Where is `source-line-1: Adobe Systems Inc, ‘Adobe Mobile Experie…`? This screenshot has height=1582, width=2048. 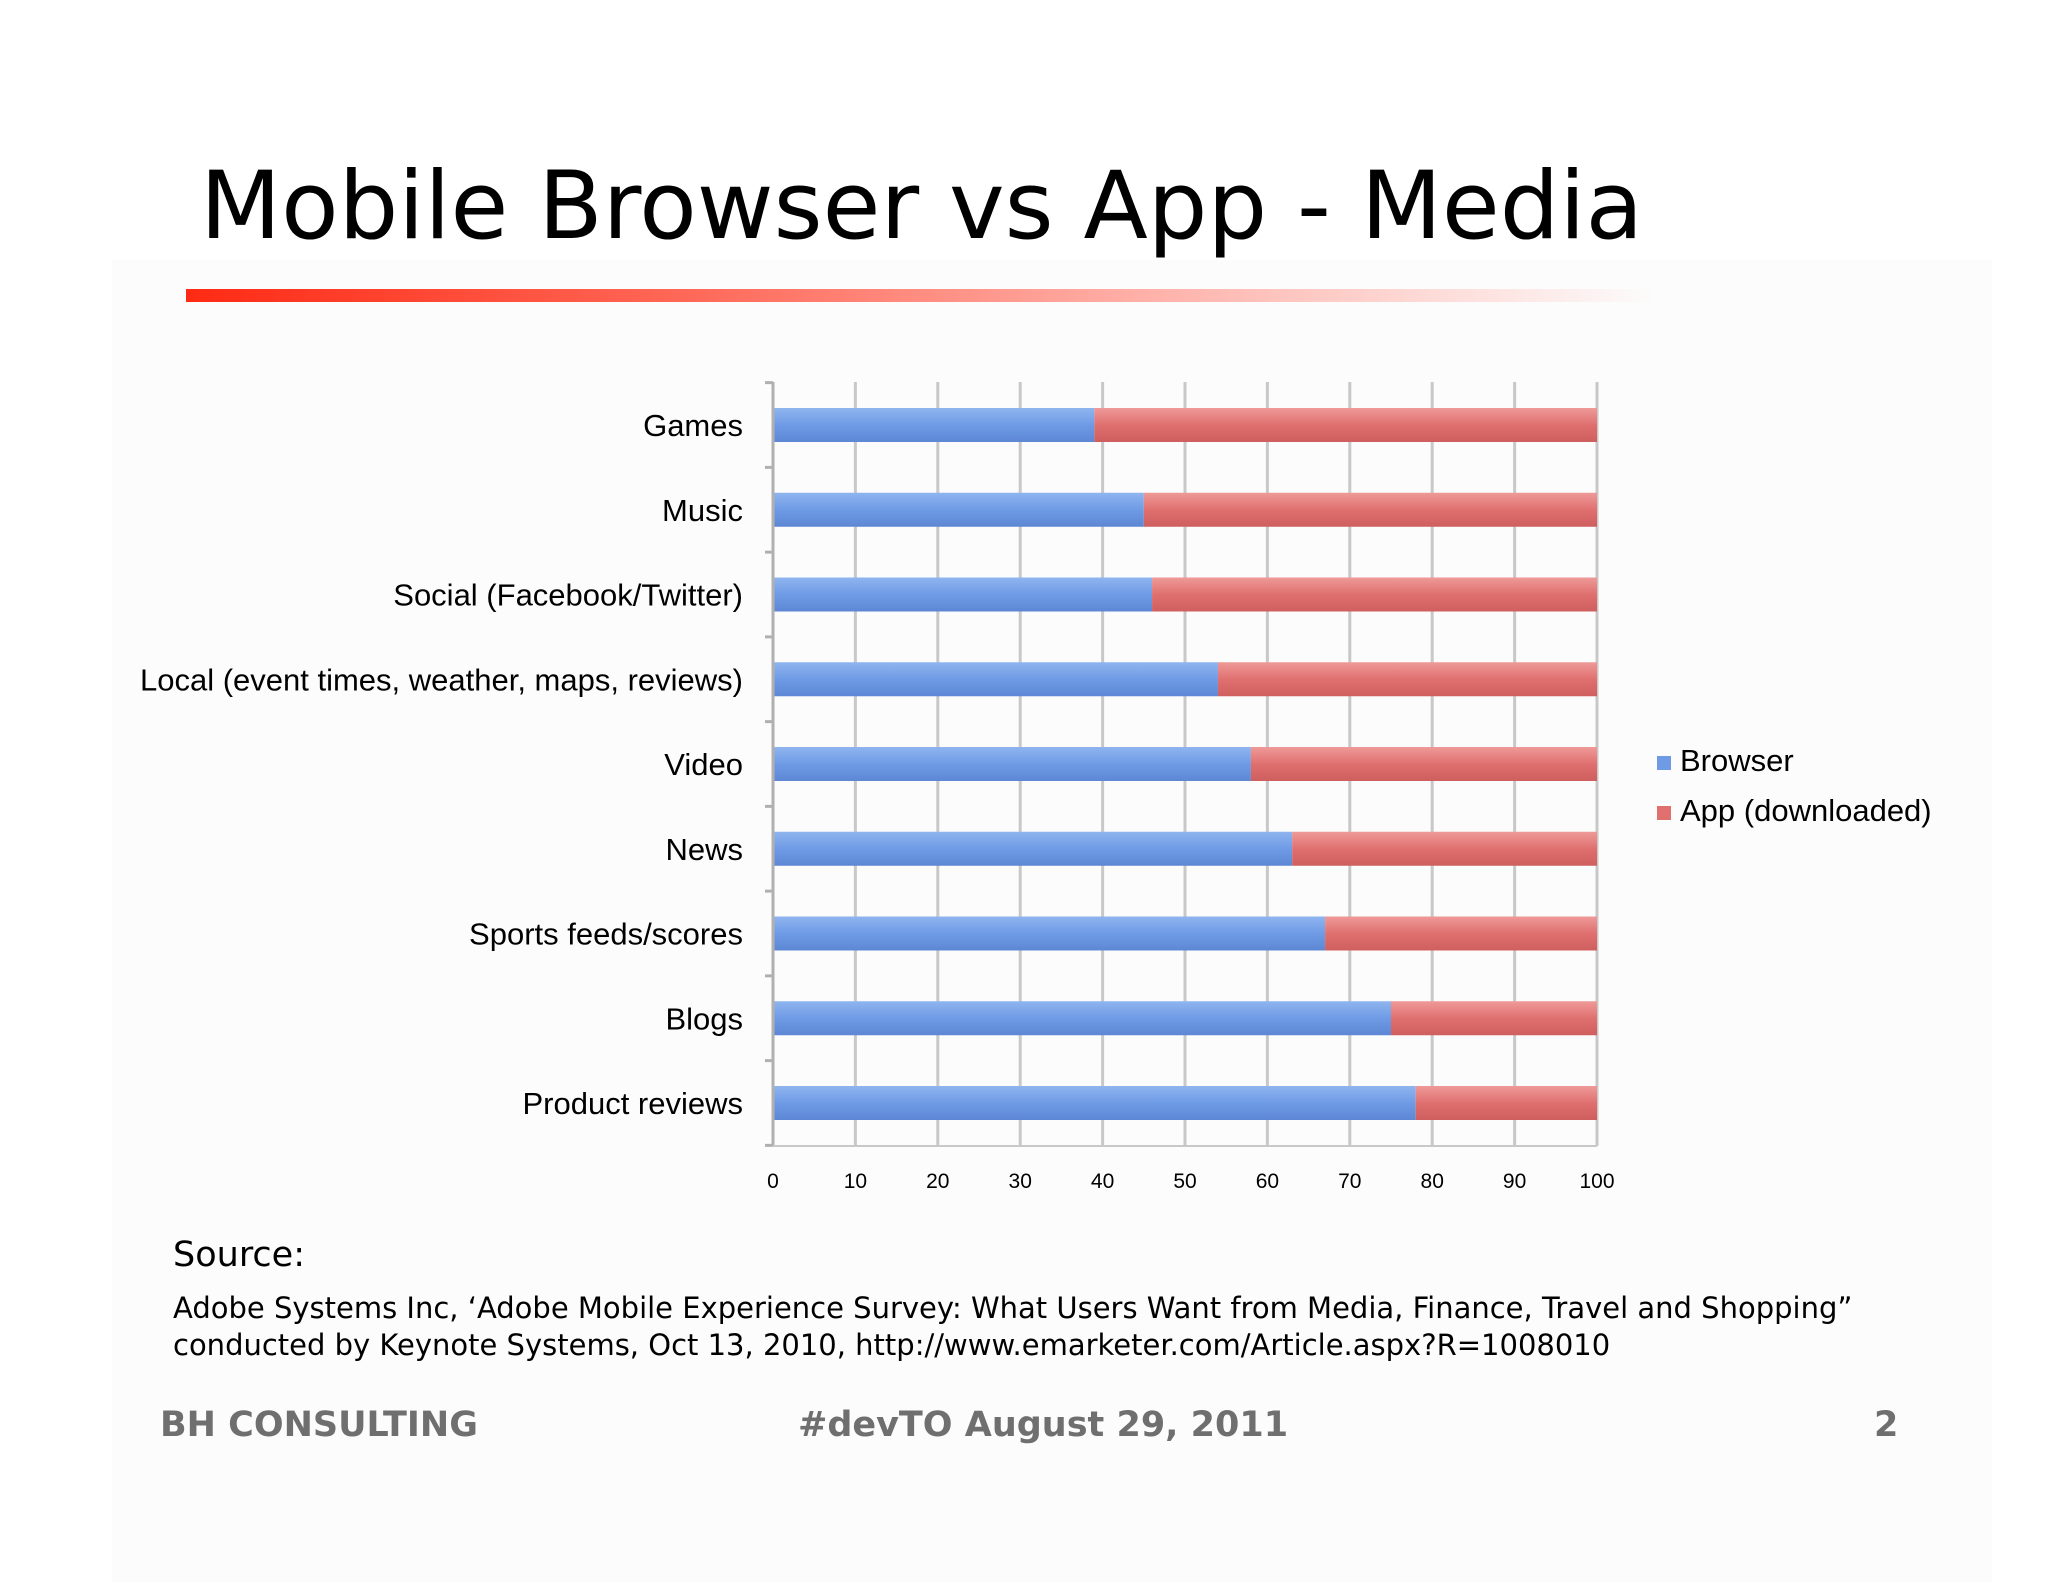 source-line-1: Adobe Systems Inc, ‘Adobe Mobile Experie… is located at coordinates (1013, 1308).